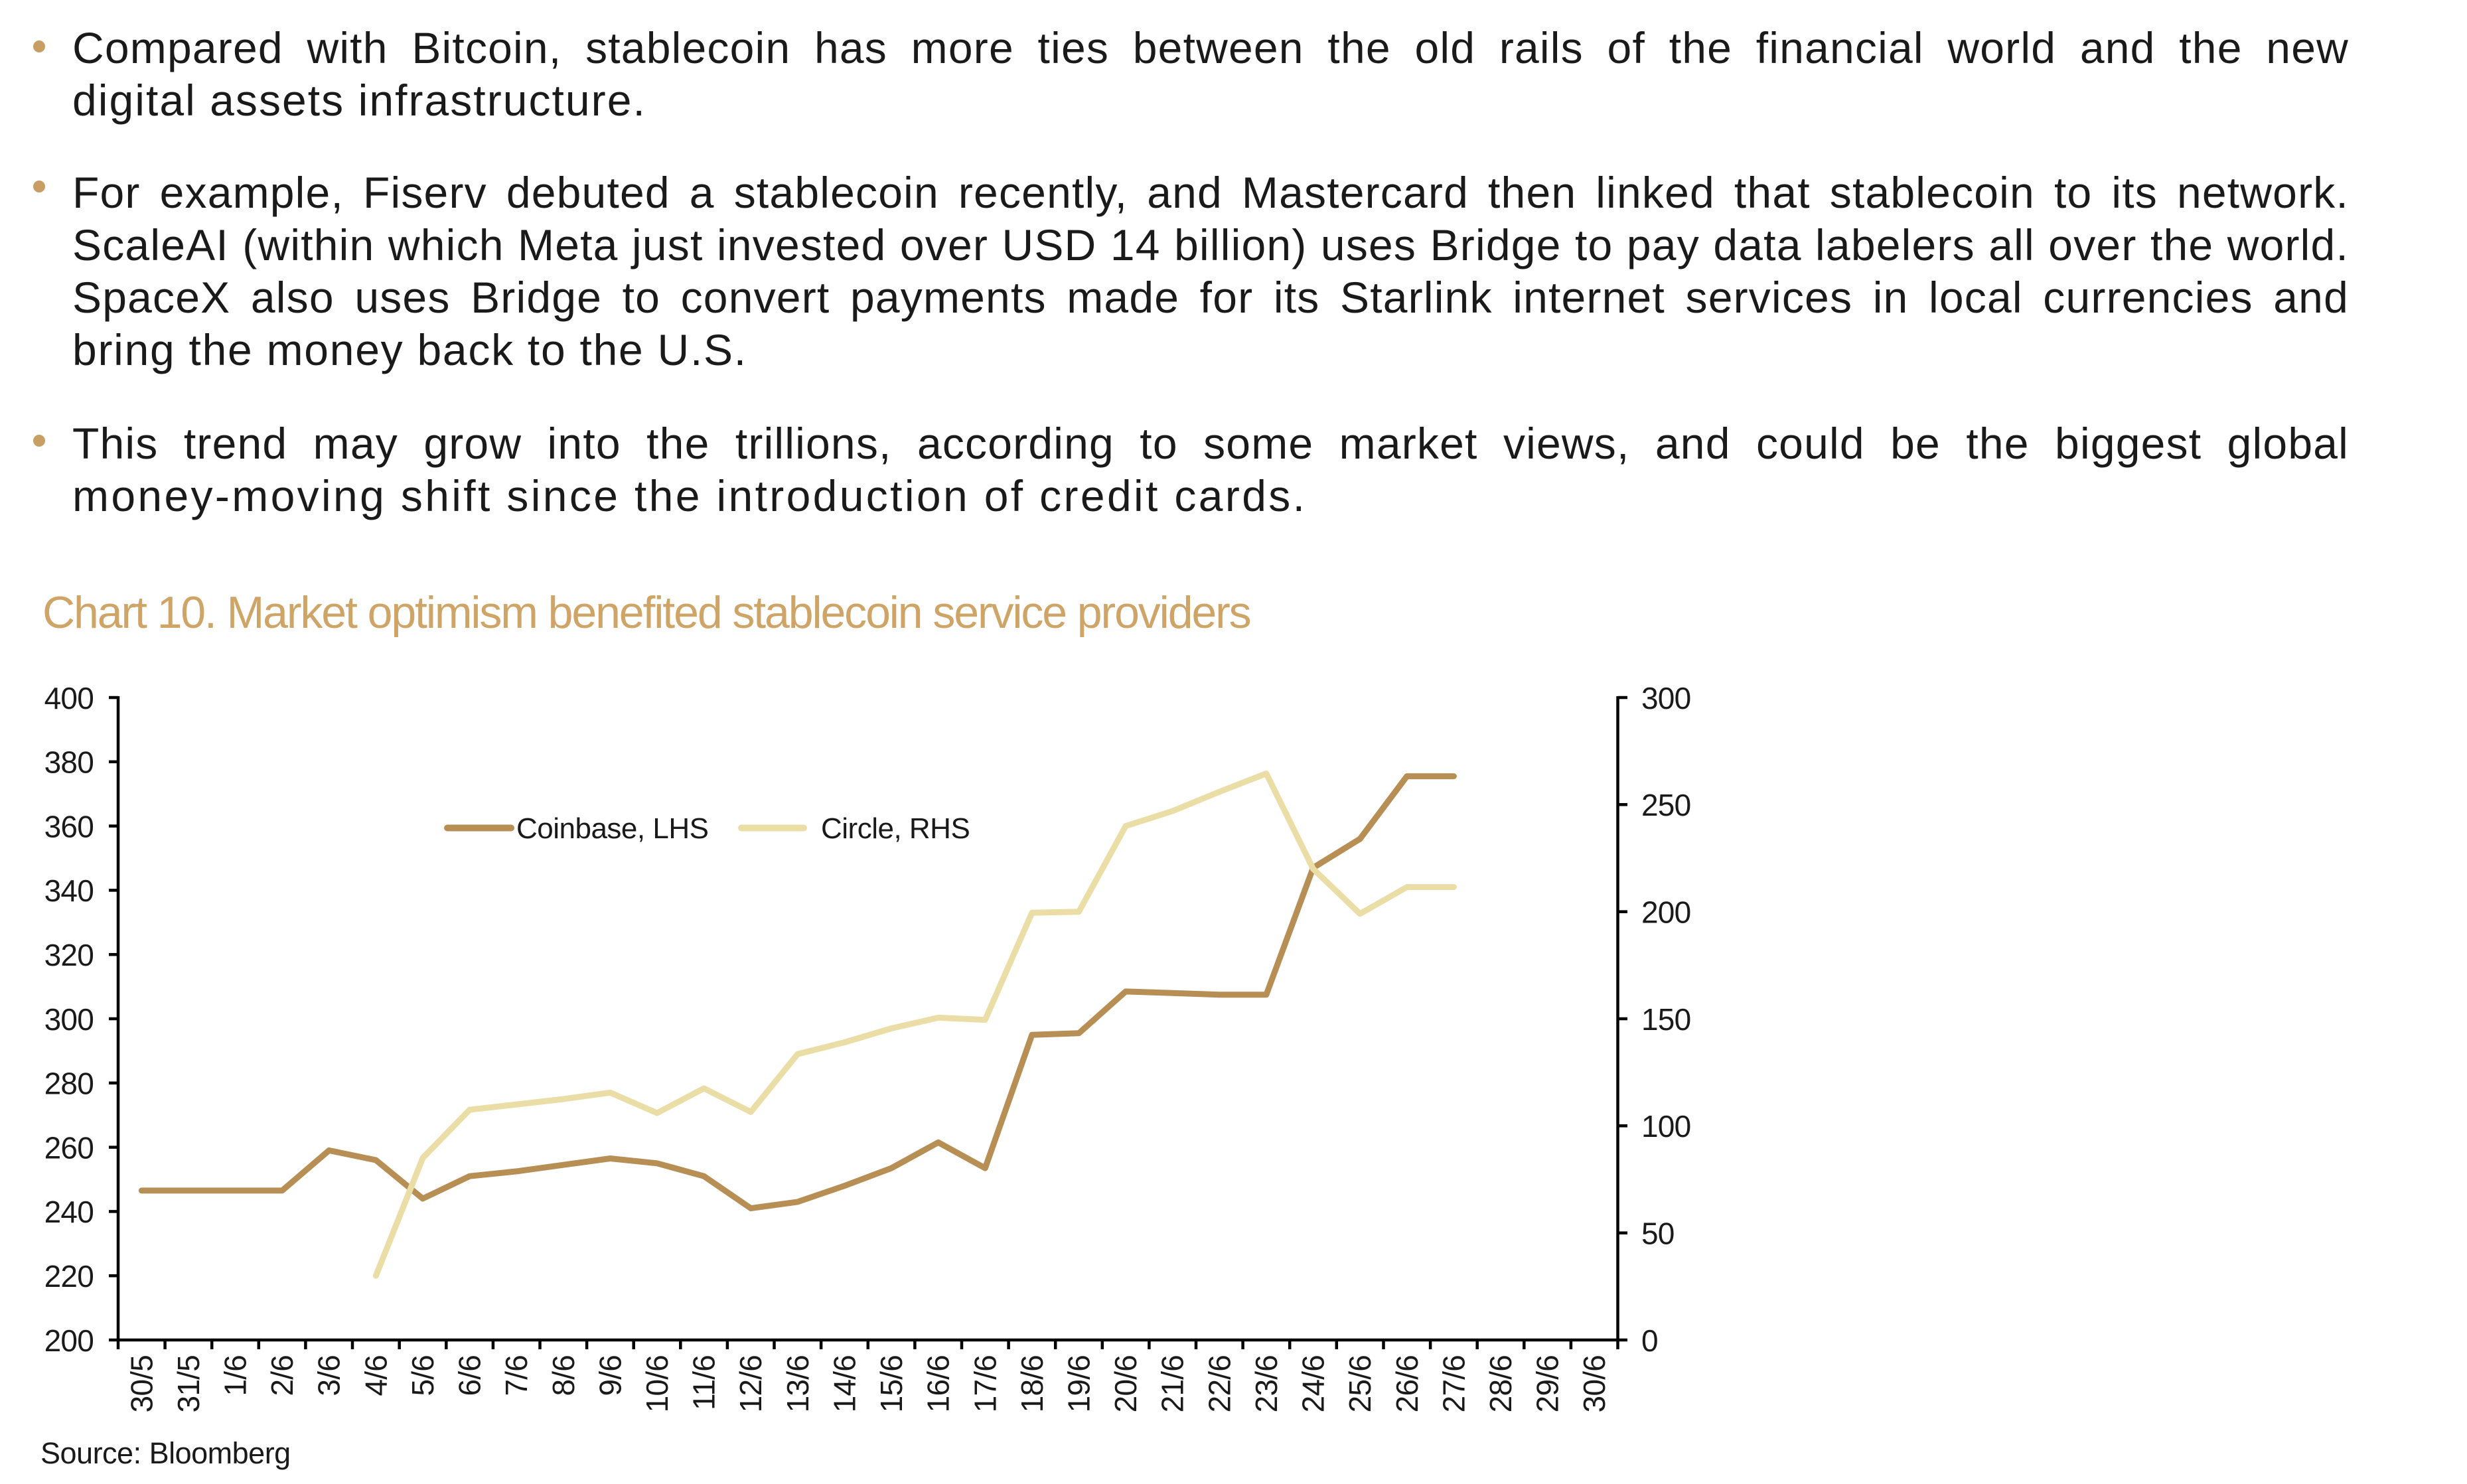  What do you see at coordinates (896, 828) in the screenshot?
I see `svg-text: Circle, RHS` at bounding box center [896, 828].